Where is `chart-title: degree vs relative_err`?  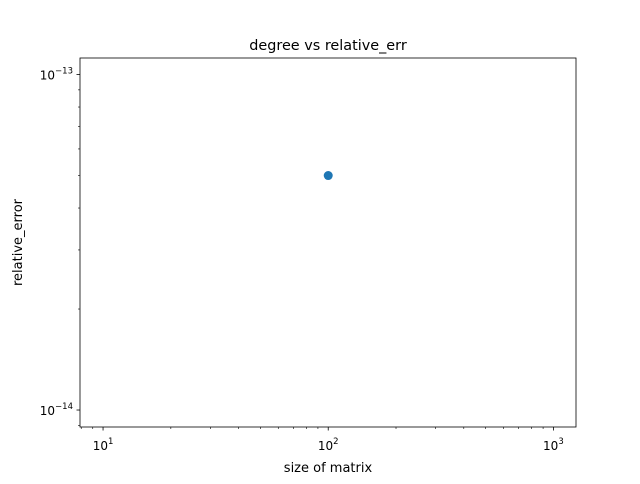 chart-title: degree vs relative_err is located at coordinates (328, 46).